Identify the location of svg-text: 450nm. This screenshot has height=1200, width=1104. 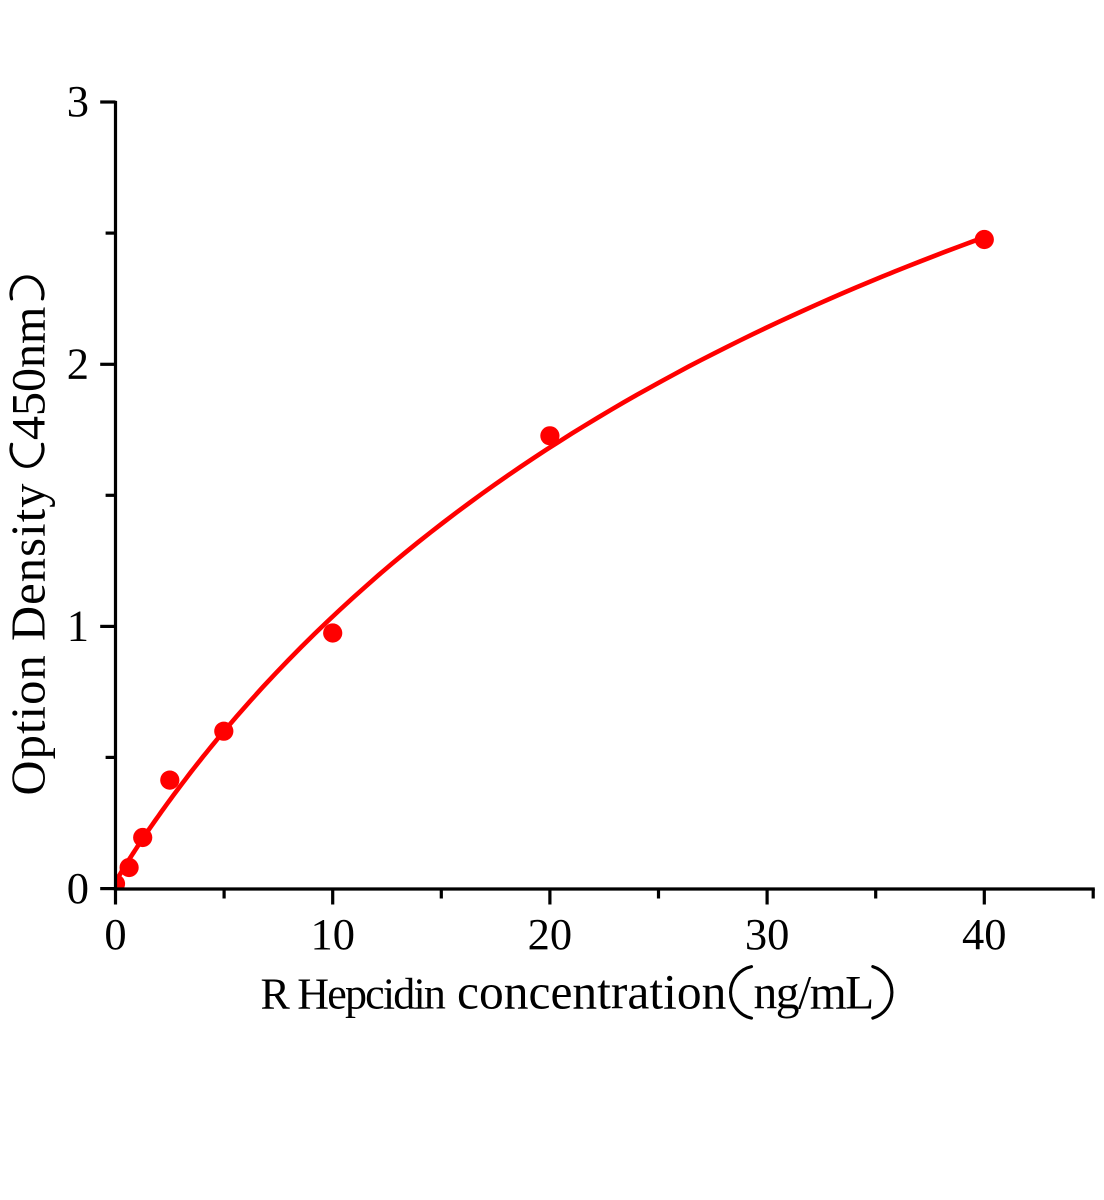
(29, 373).